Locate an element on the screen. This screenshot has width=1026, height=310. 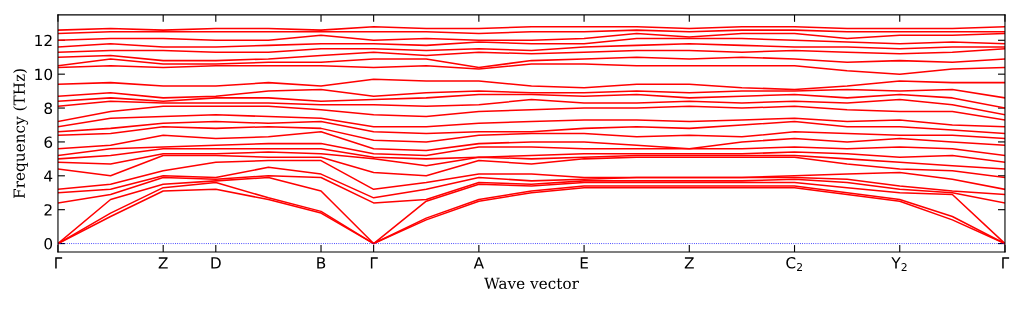
y-axis-title: Frequency (THz) is located at coordinates (21, 134).